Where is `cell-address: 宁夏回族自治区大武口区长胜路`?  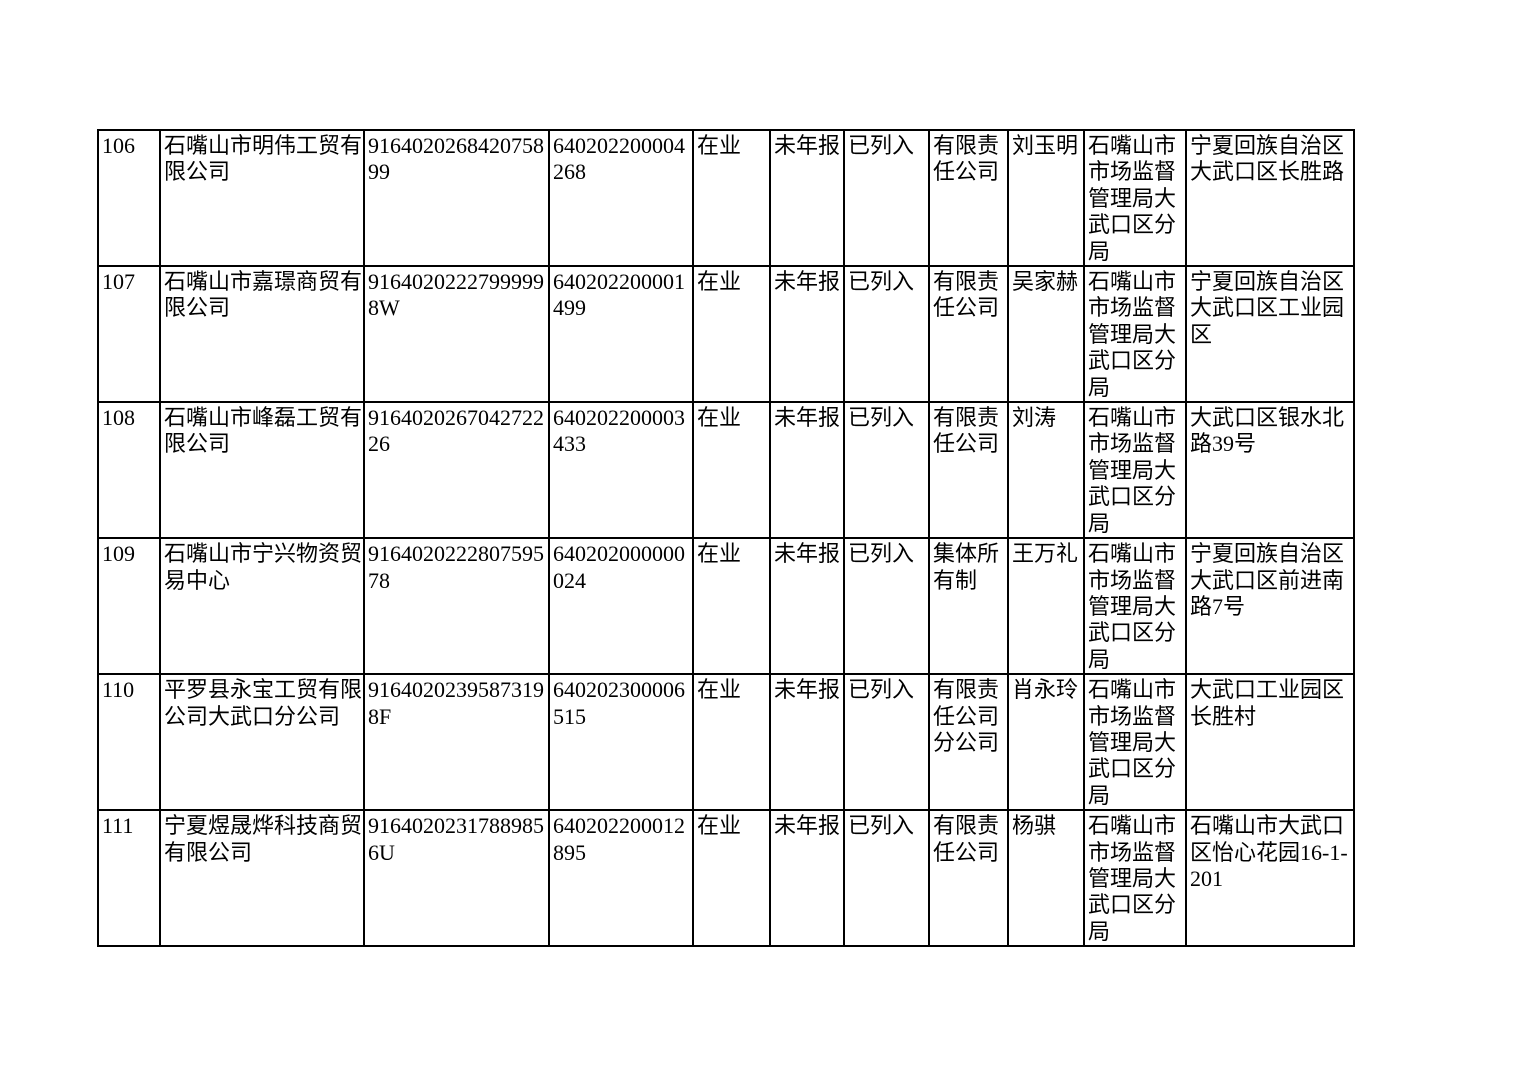 cell-address: 宁夏回族自治区大武口区长胜路 is located at coordinates (1270, 198).